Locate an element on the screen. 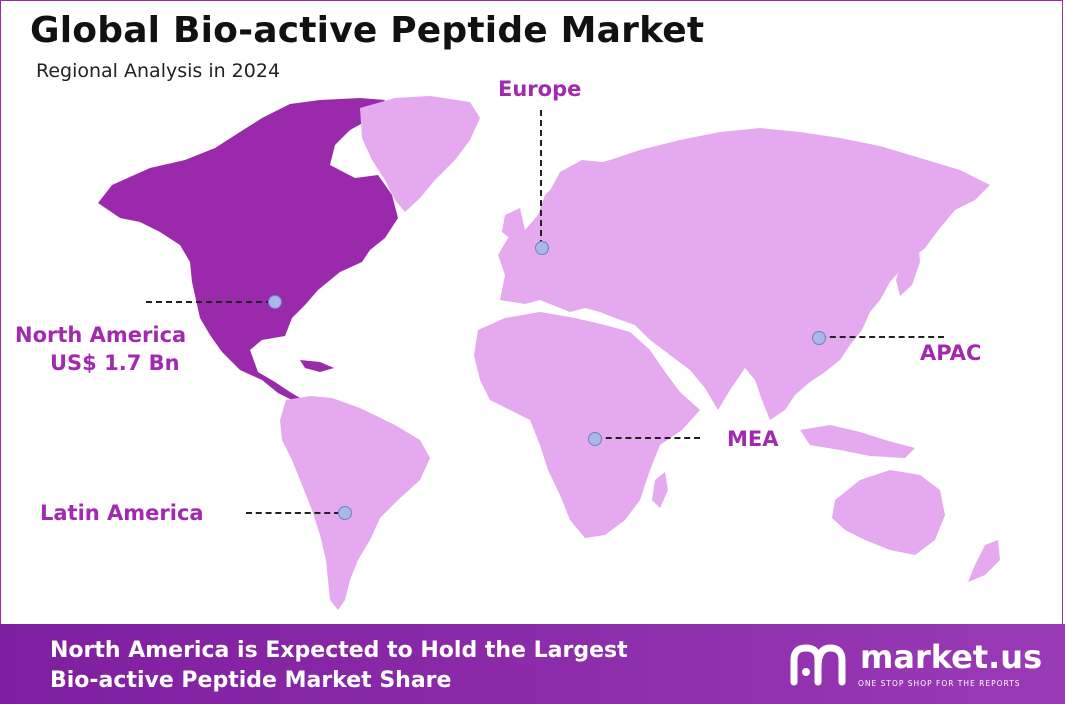  latin-america-marker is located at coordinates (345, 513).